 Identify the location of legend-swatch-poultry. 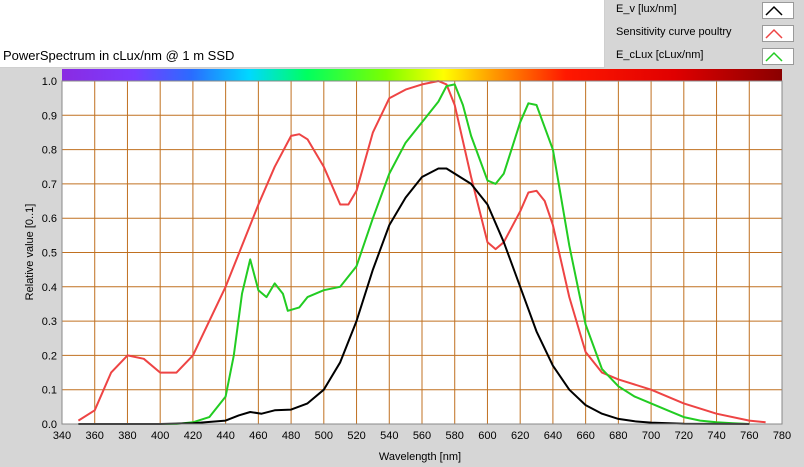
(778, 33).